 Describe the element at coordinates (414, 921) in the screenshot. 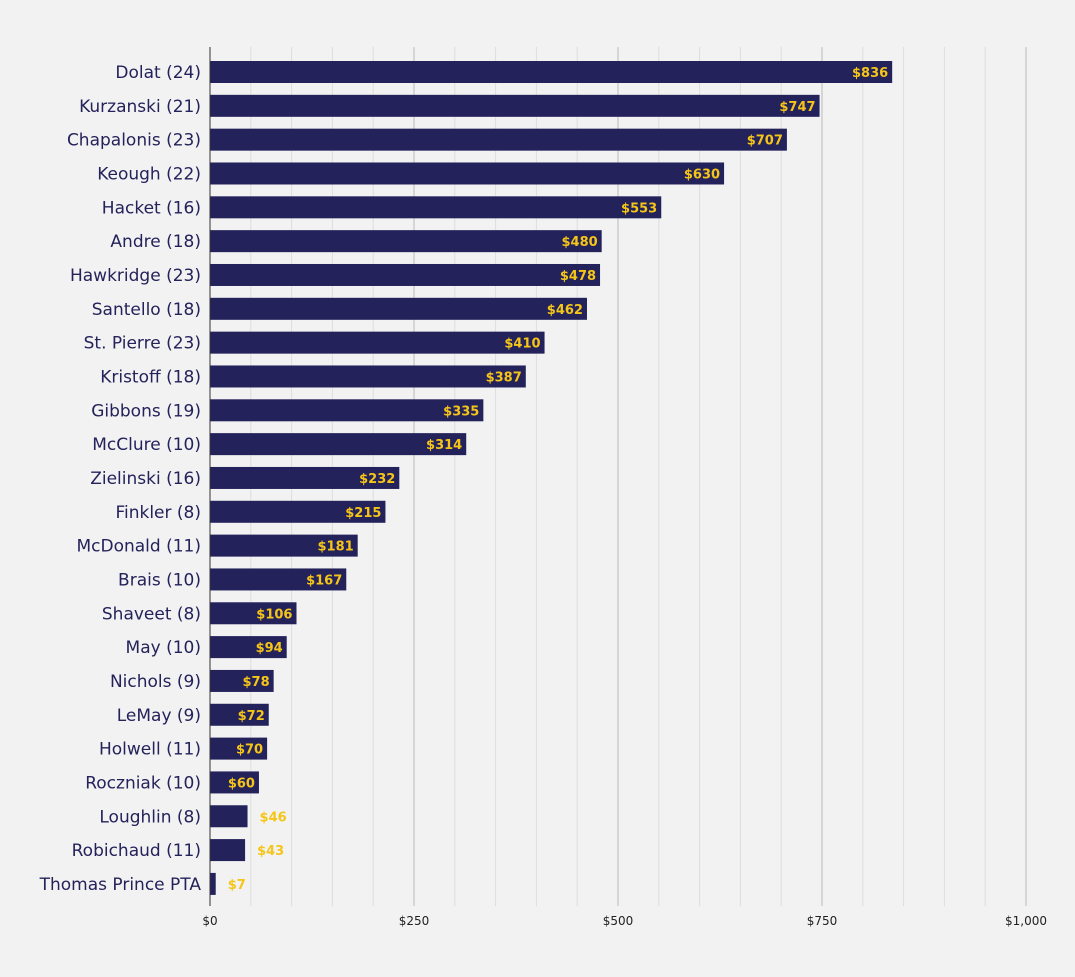

I see `x-tick-label: $250` at that location.